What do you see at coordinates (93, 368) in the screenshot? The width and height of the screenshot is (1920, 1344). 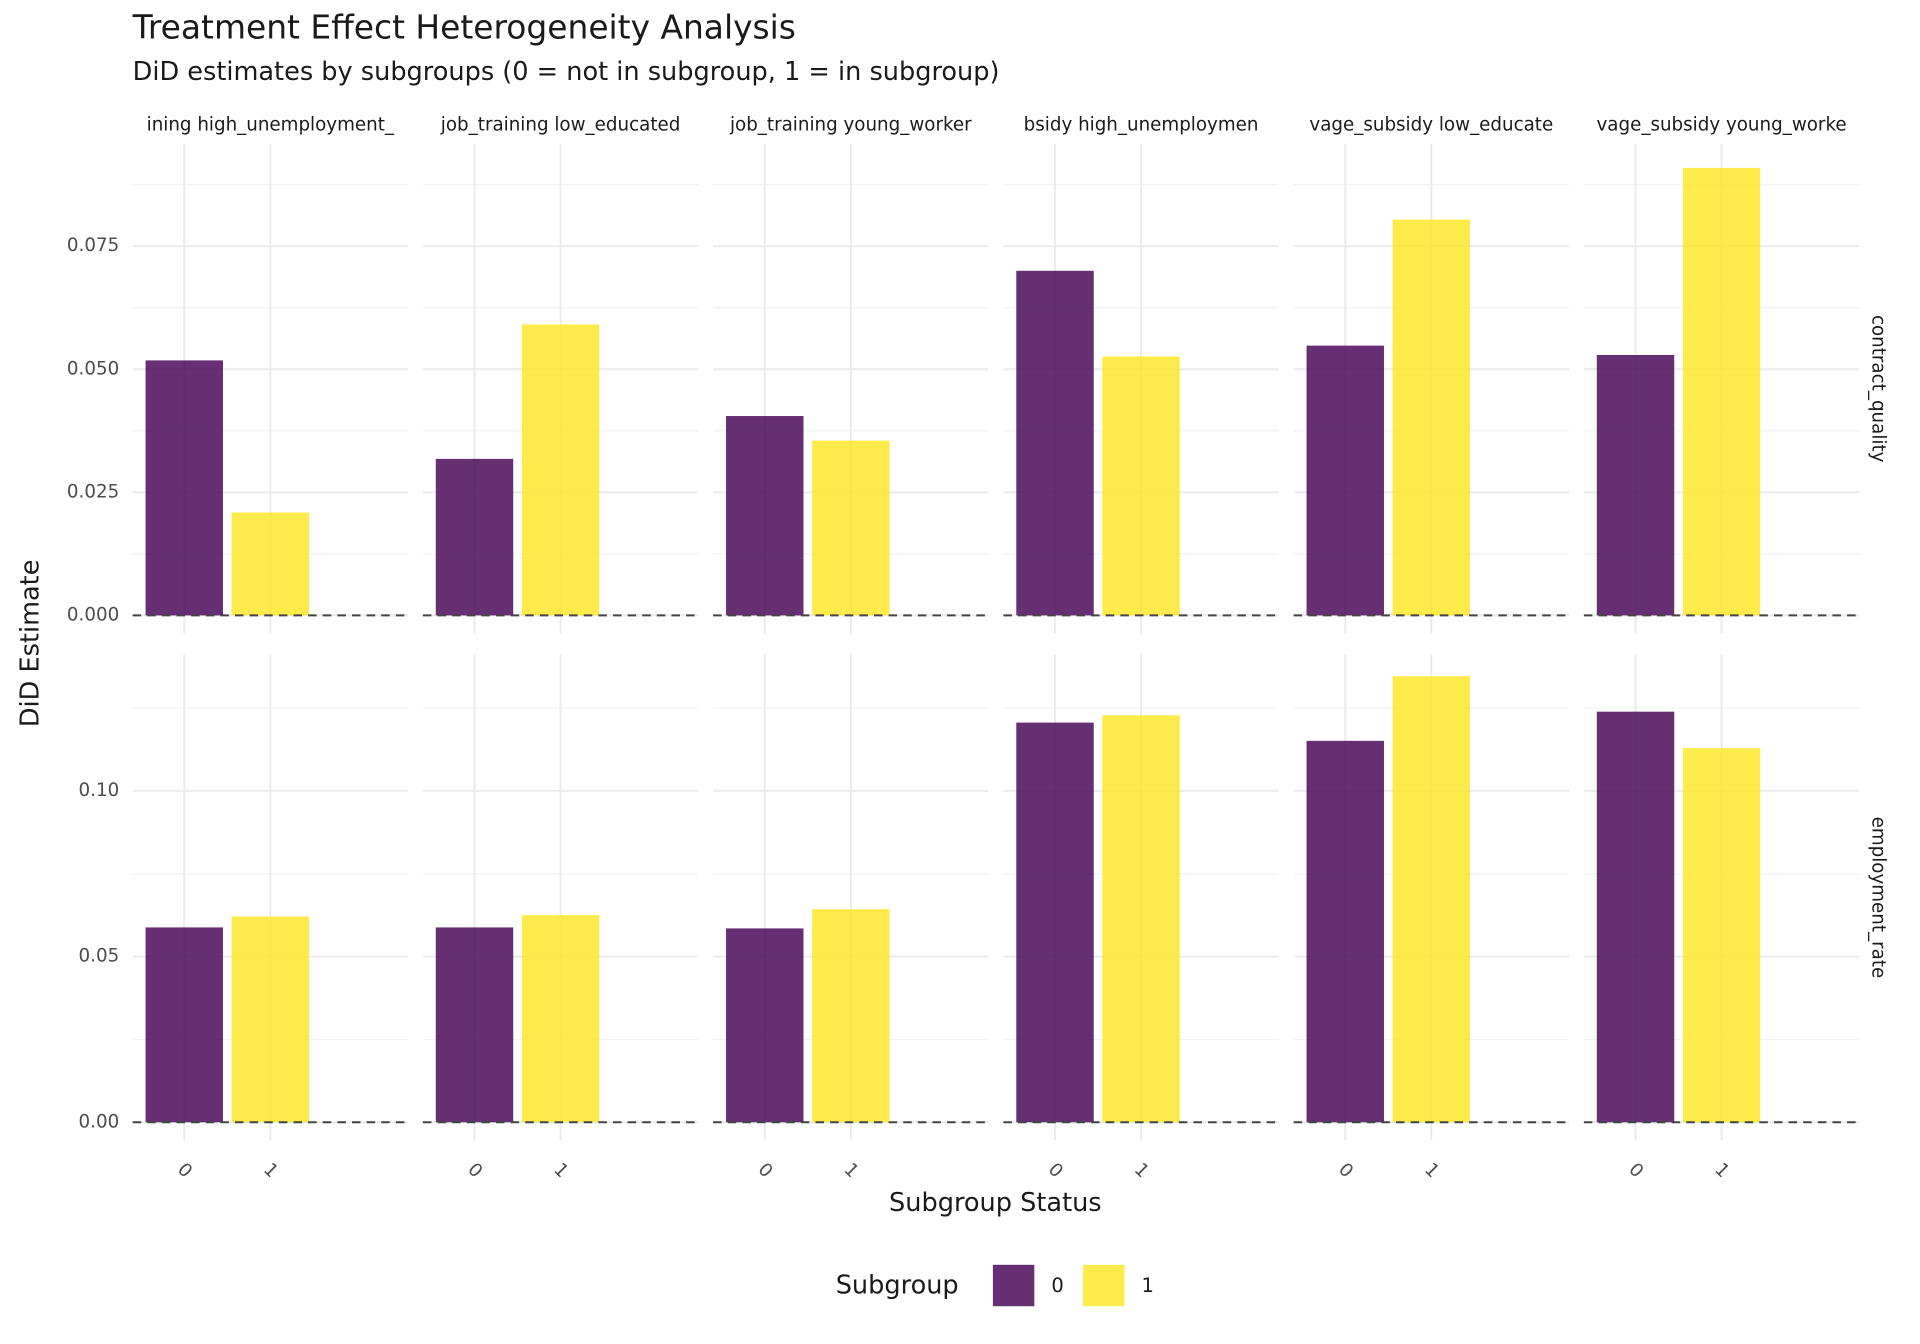 I see `y-tick-label: 0.050` at bounding box center [93, 368].